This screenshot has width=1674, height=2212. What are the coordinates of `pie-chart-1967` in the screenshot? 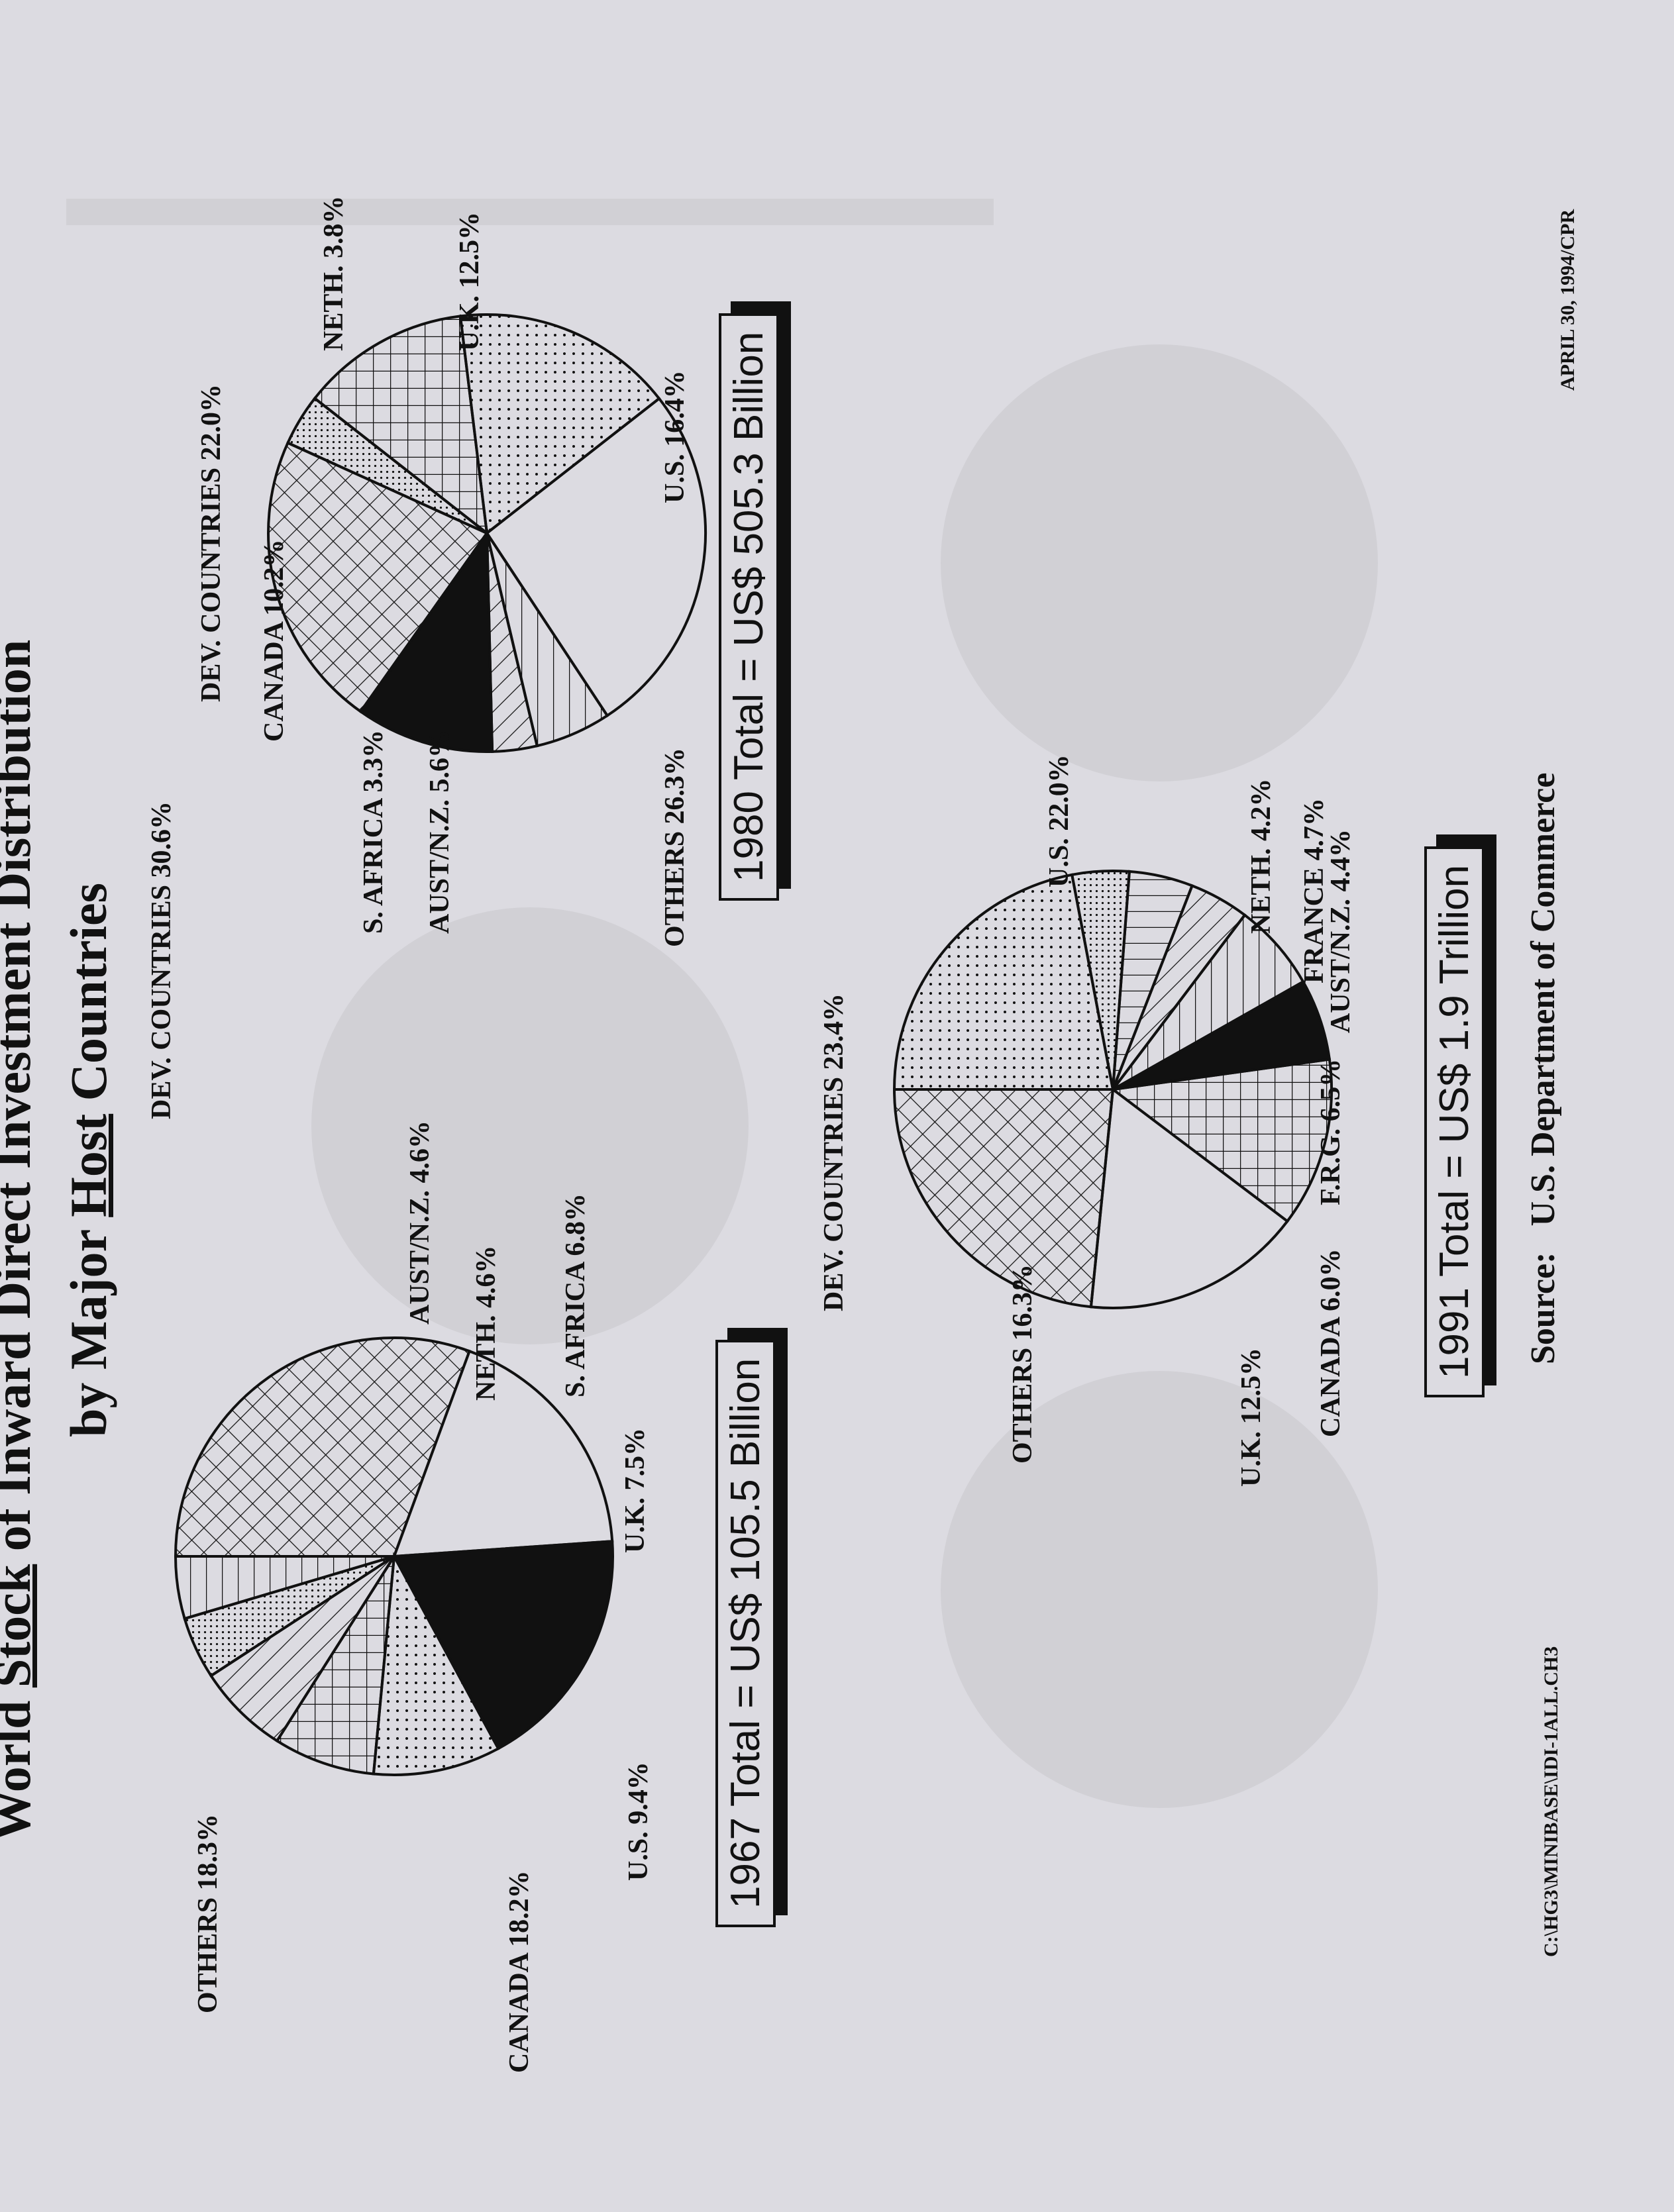 It's located at (394, 1556).